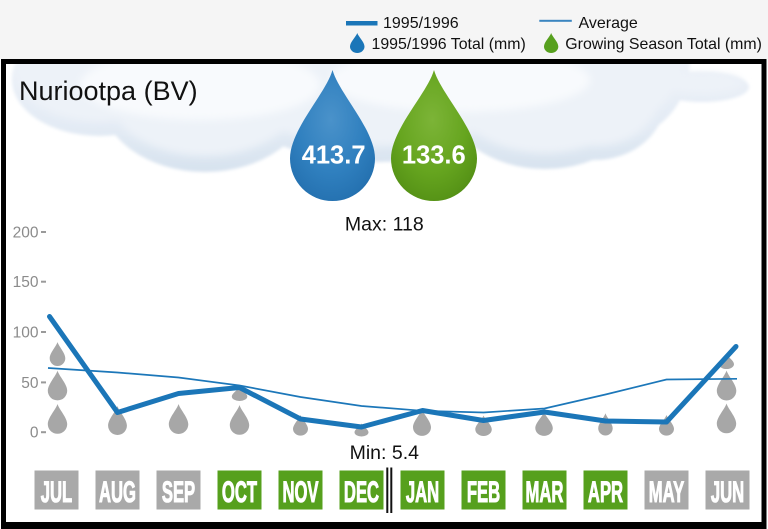 This screenshot has width=768, height=529. Describe the element at coordinates (545, 492) in the screenshot. I see `svg-text: MAR` at that location.